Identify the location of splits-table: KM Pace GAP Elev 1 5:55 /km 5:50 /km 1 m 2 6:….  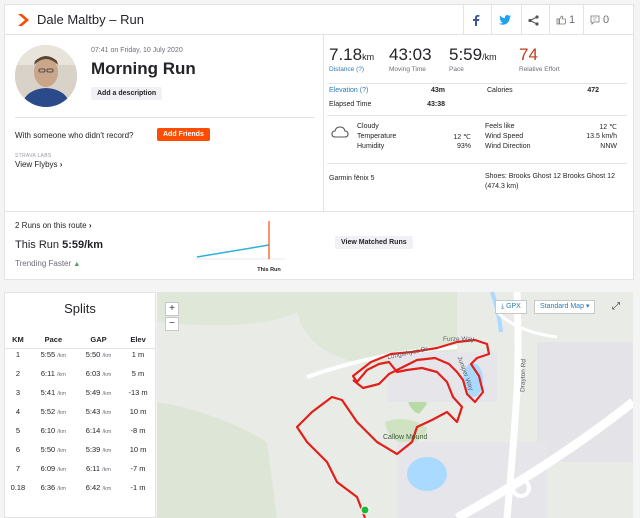
(80, 415).